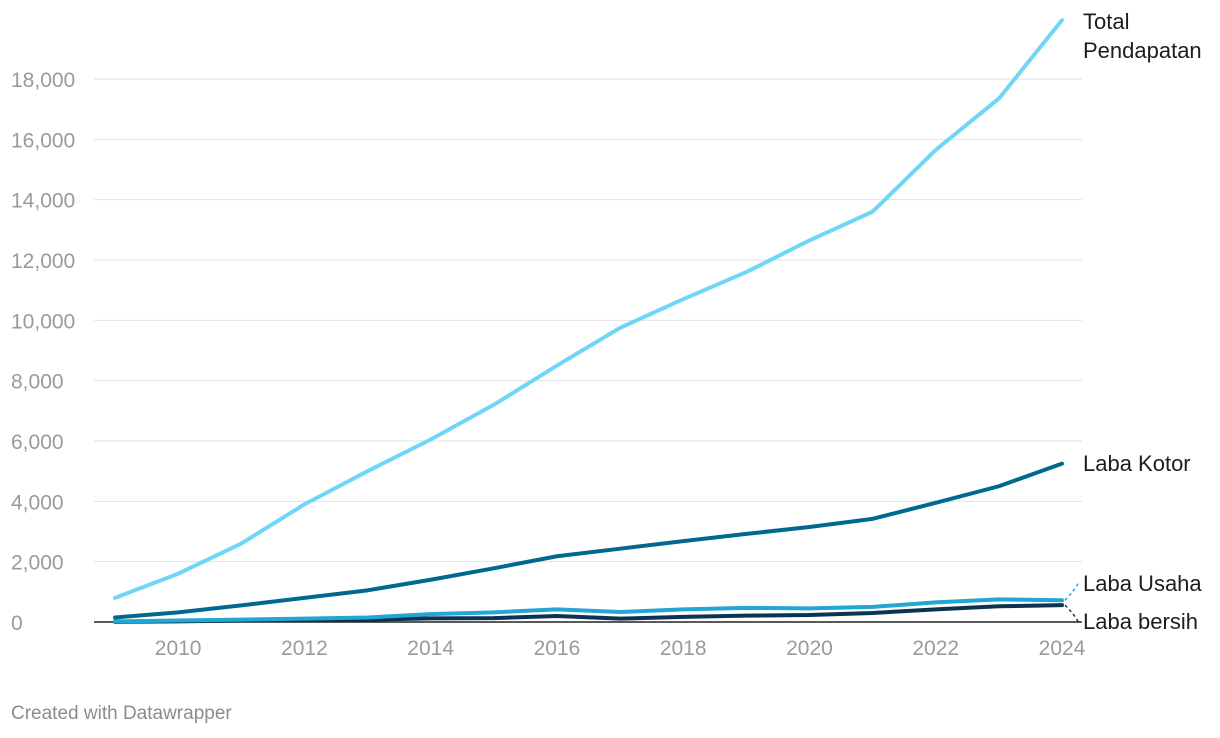 The image size is (1220, 738). What do you see at coordinates (683, 648) in the screenshot?
I see `x-tick-label: 2018` at bounding box center [683, 648].